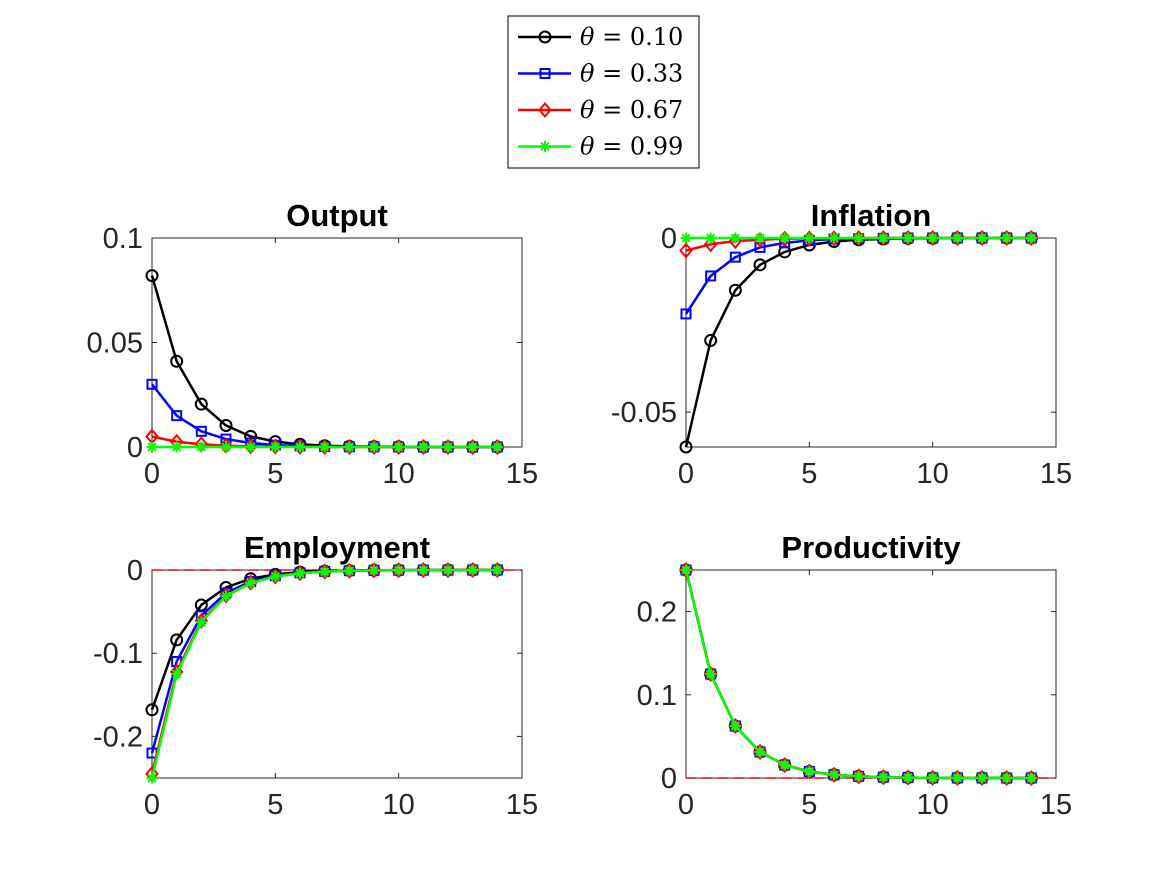  Describe the element at coordinates (631, 37) in the screenshot. I see `legend-label: θ = 0.10` at that location.